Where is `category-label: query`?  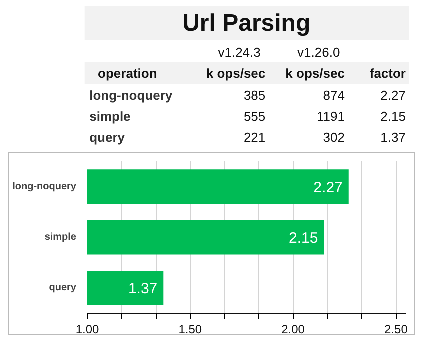 category-label: query is located at coordinates (108, 137).